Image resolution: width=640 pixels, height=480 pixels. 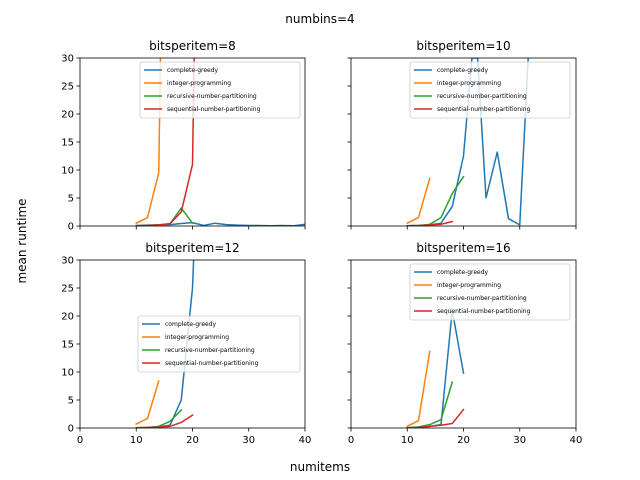 I want to click on figure-ylabel: mean runtime, so click(x=22, y=240).